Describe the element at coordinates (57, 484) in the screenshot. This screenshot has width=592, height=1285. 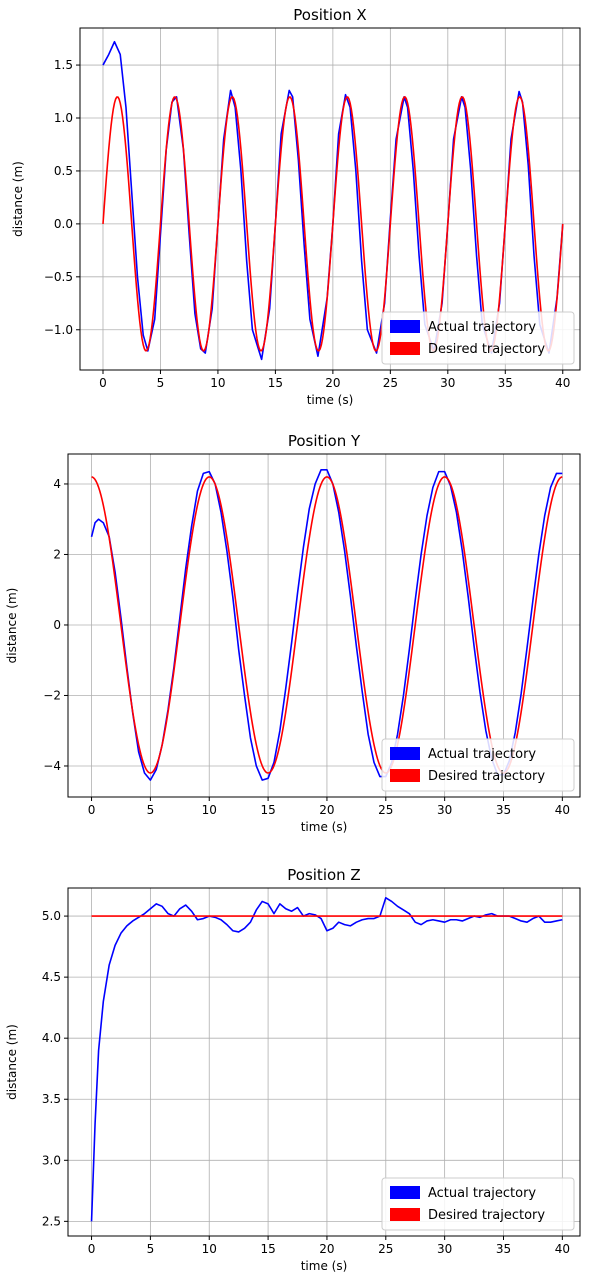
I see `y-tick-label: 4` at that location.